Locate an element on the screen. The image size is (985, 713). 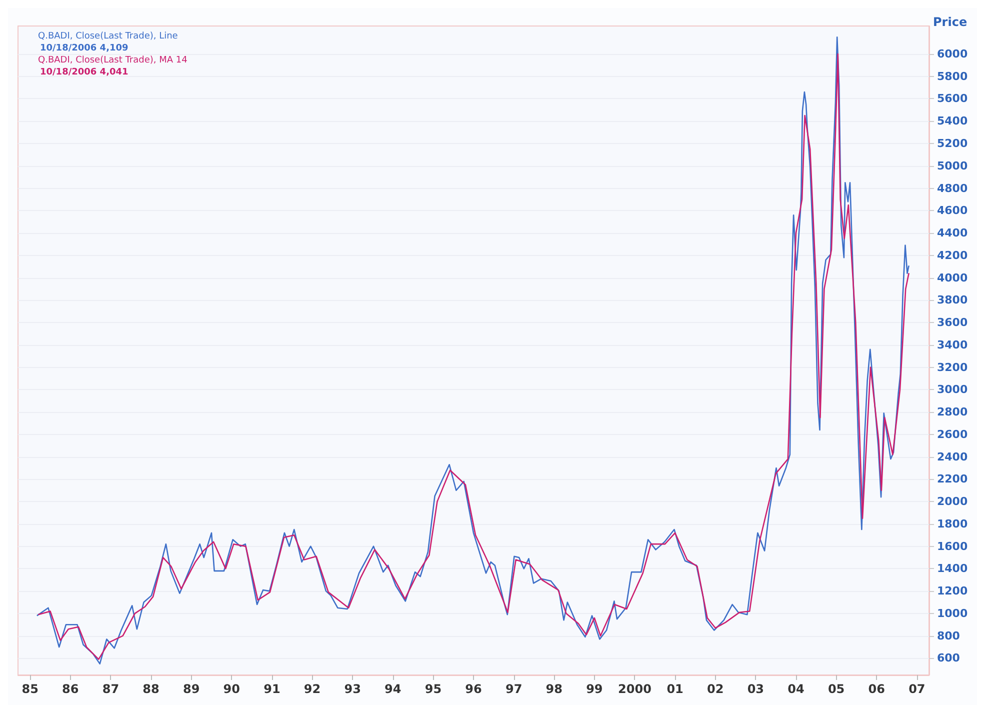
y-tick-label: 5200 is located at coordinates (952, 143).